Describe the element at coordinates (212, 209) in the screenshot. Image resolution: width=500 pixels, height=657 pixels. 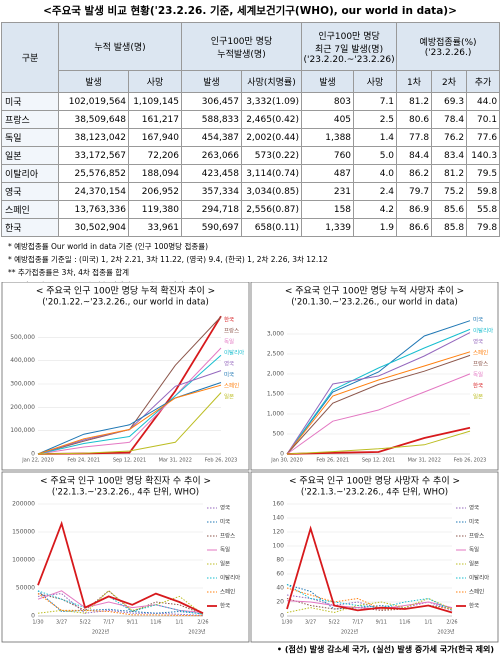
I see `cell: 294,718` at that location.